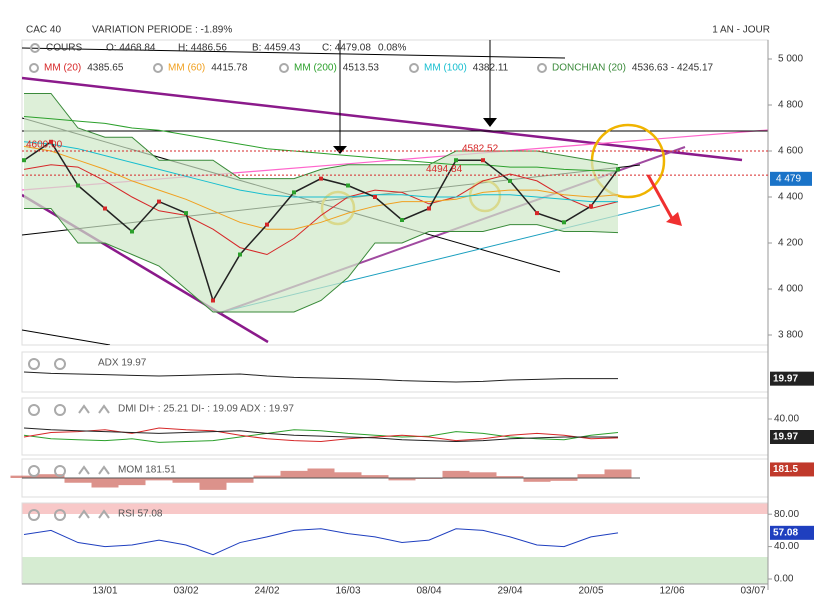 This screenshot has width=817, height=611. What do you see at coordinates (276, 48) in the screenshot?
I see `quote: B: 4459.43` at bounding box center [276, 48].